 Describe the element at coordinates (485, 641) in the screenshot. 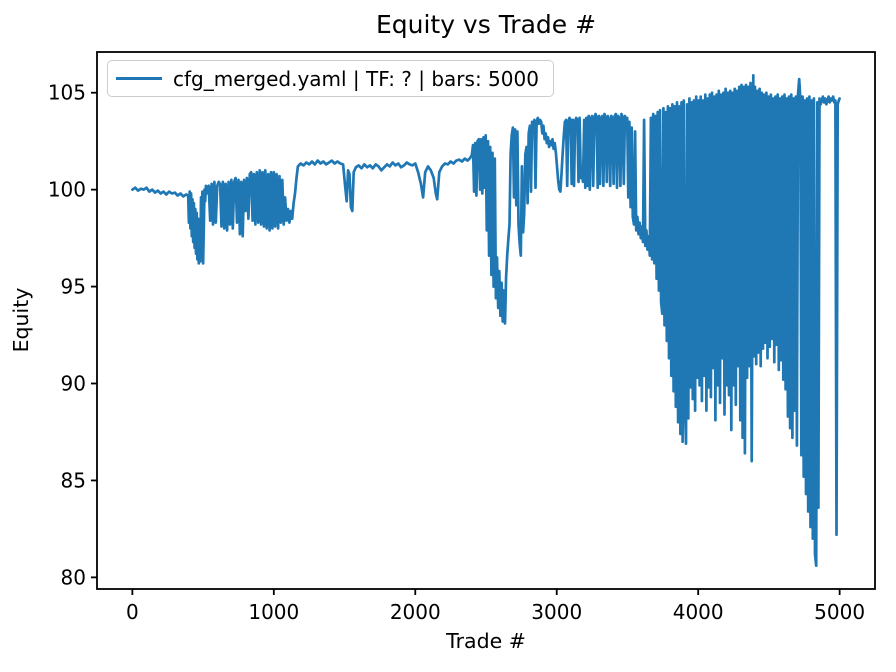

I see `x-axis-label: Trade #` at that location.